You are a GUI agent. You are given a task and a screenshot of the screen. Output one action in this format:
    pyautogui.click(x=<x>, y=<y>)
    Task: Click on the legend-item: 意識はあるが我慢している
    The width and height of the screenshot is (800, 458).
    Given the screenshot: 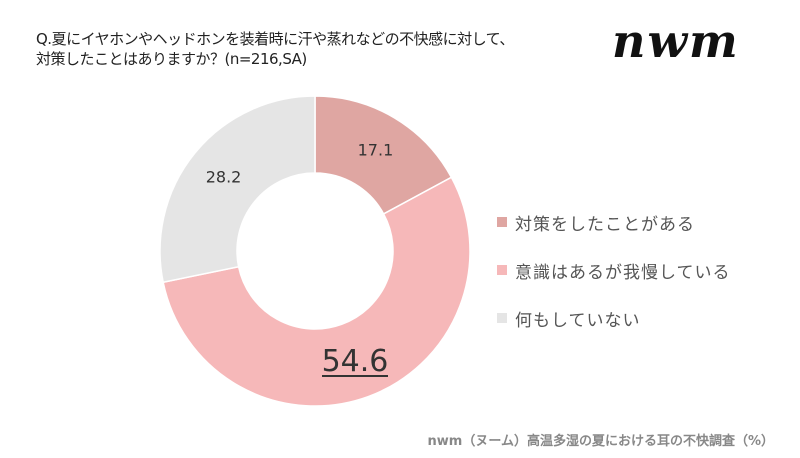 What is the action you would take?
    pyautogui.click(x=614, y=270)
    